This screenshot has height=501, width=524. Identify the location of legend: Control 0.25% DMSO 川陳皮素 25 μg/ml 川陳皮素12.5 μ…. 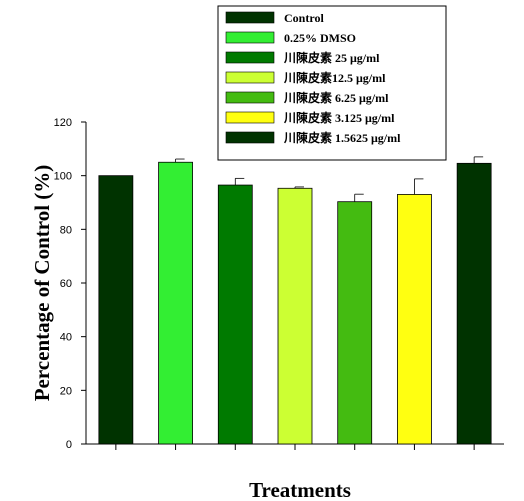
(332, 83).